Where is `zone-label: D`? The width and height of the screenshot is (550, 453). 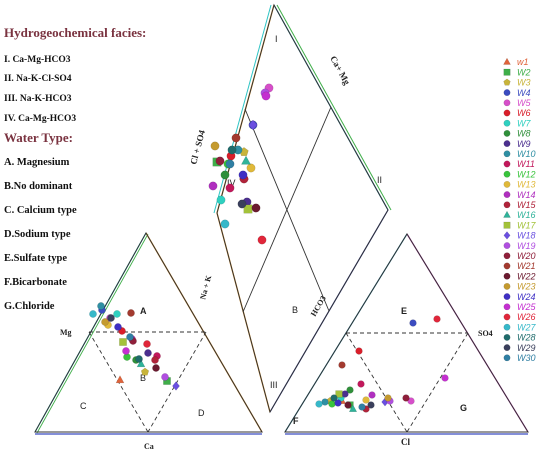
zone-label: D is located at coordinates (201, 413).